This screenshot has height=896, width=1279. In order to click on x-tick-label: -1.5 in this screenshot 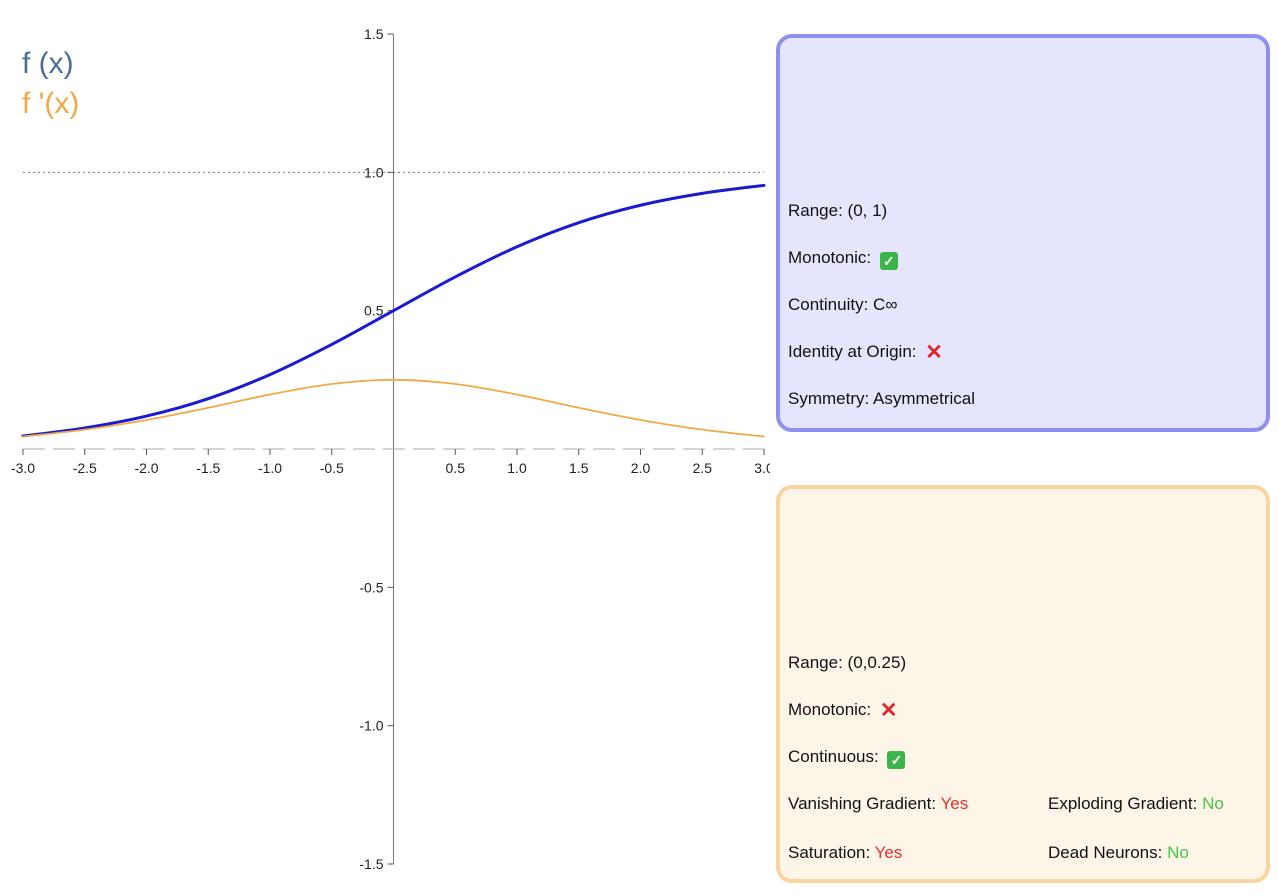, I will do `click(208, 468)`.